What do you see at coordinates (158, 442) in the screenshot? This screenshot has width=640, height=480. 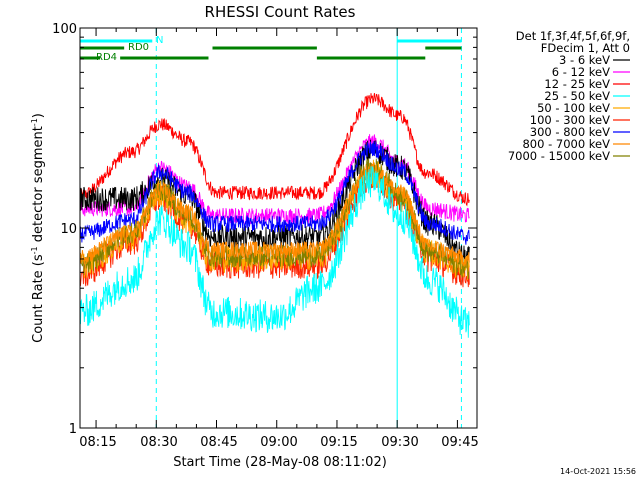 I see `x-tick-label: 08:30` at bounding box center [158, 442].